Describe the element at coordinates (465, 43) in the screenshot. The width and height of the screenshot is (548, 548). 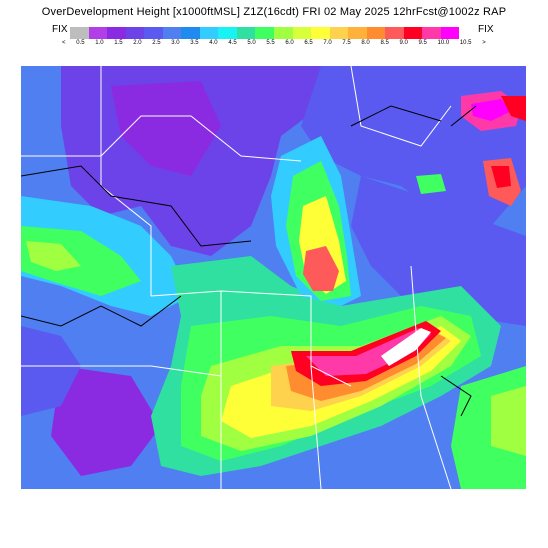
I see `legend-tick-label: 10.5` at that location.